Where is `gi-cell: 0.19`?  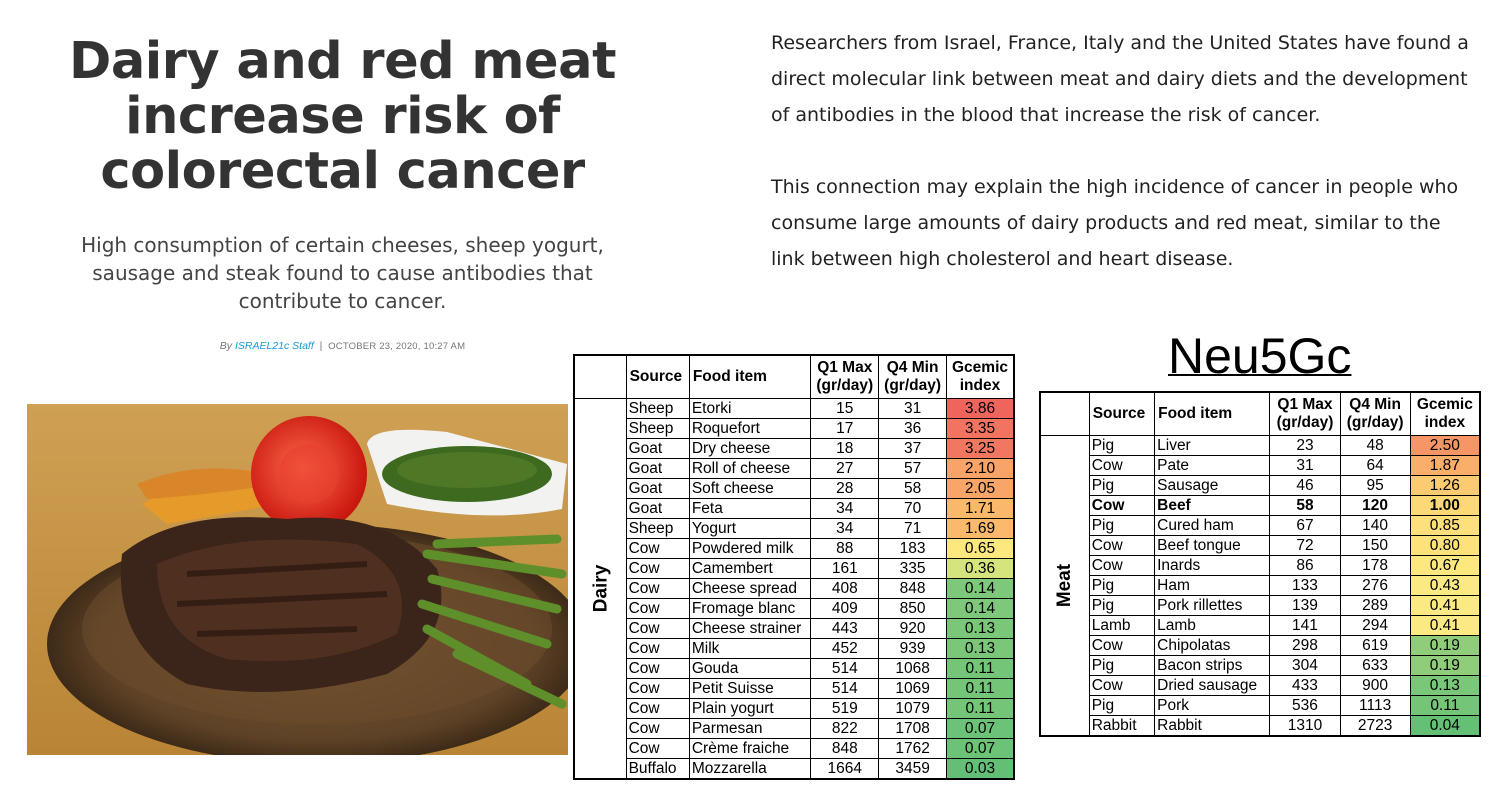
gi-cell: 0.19 is located at coordinates (1445, 645).